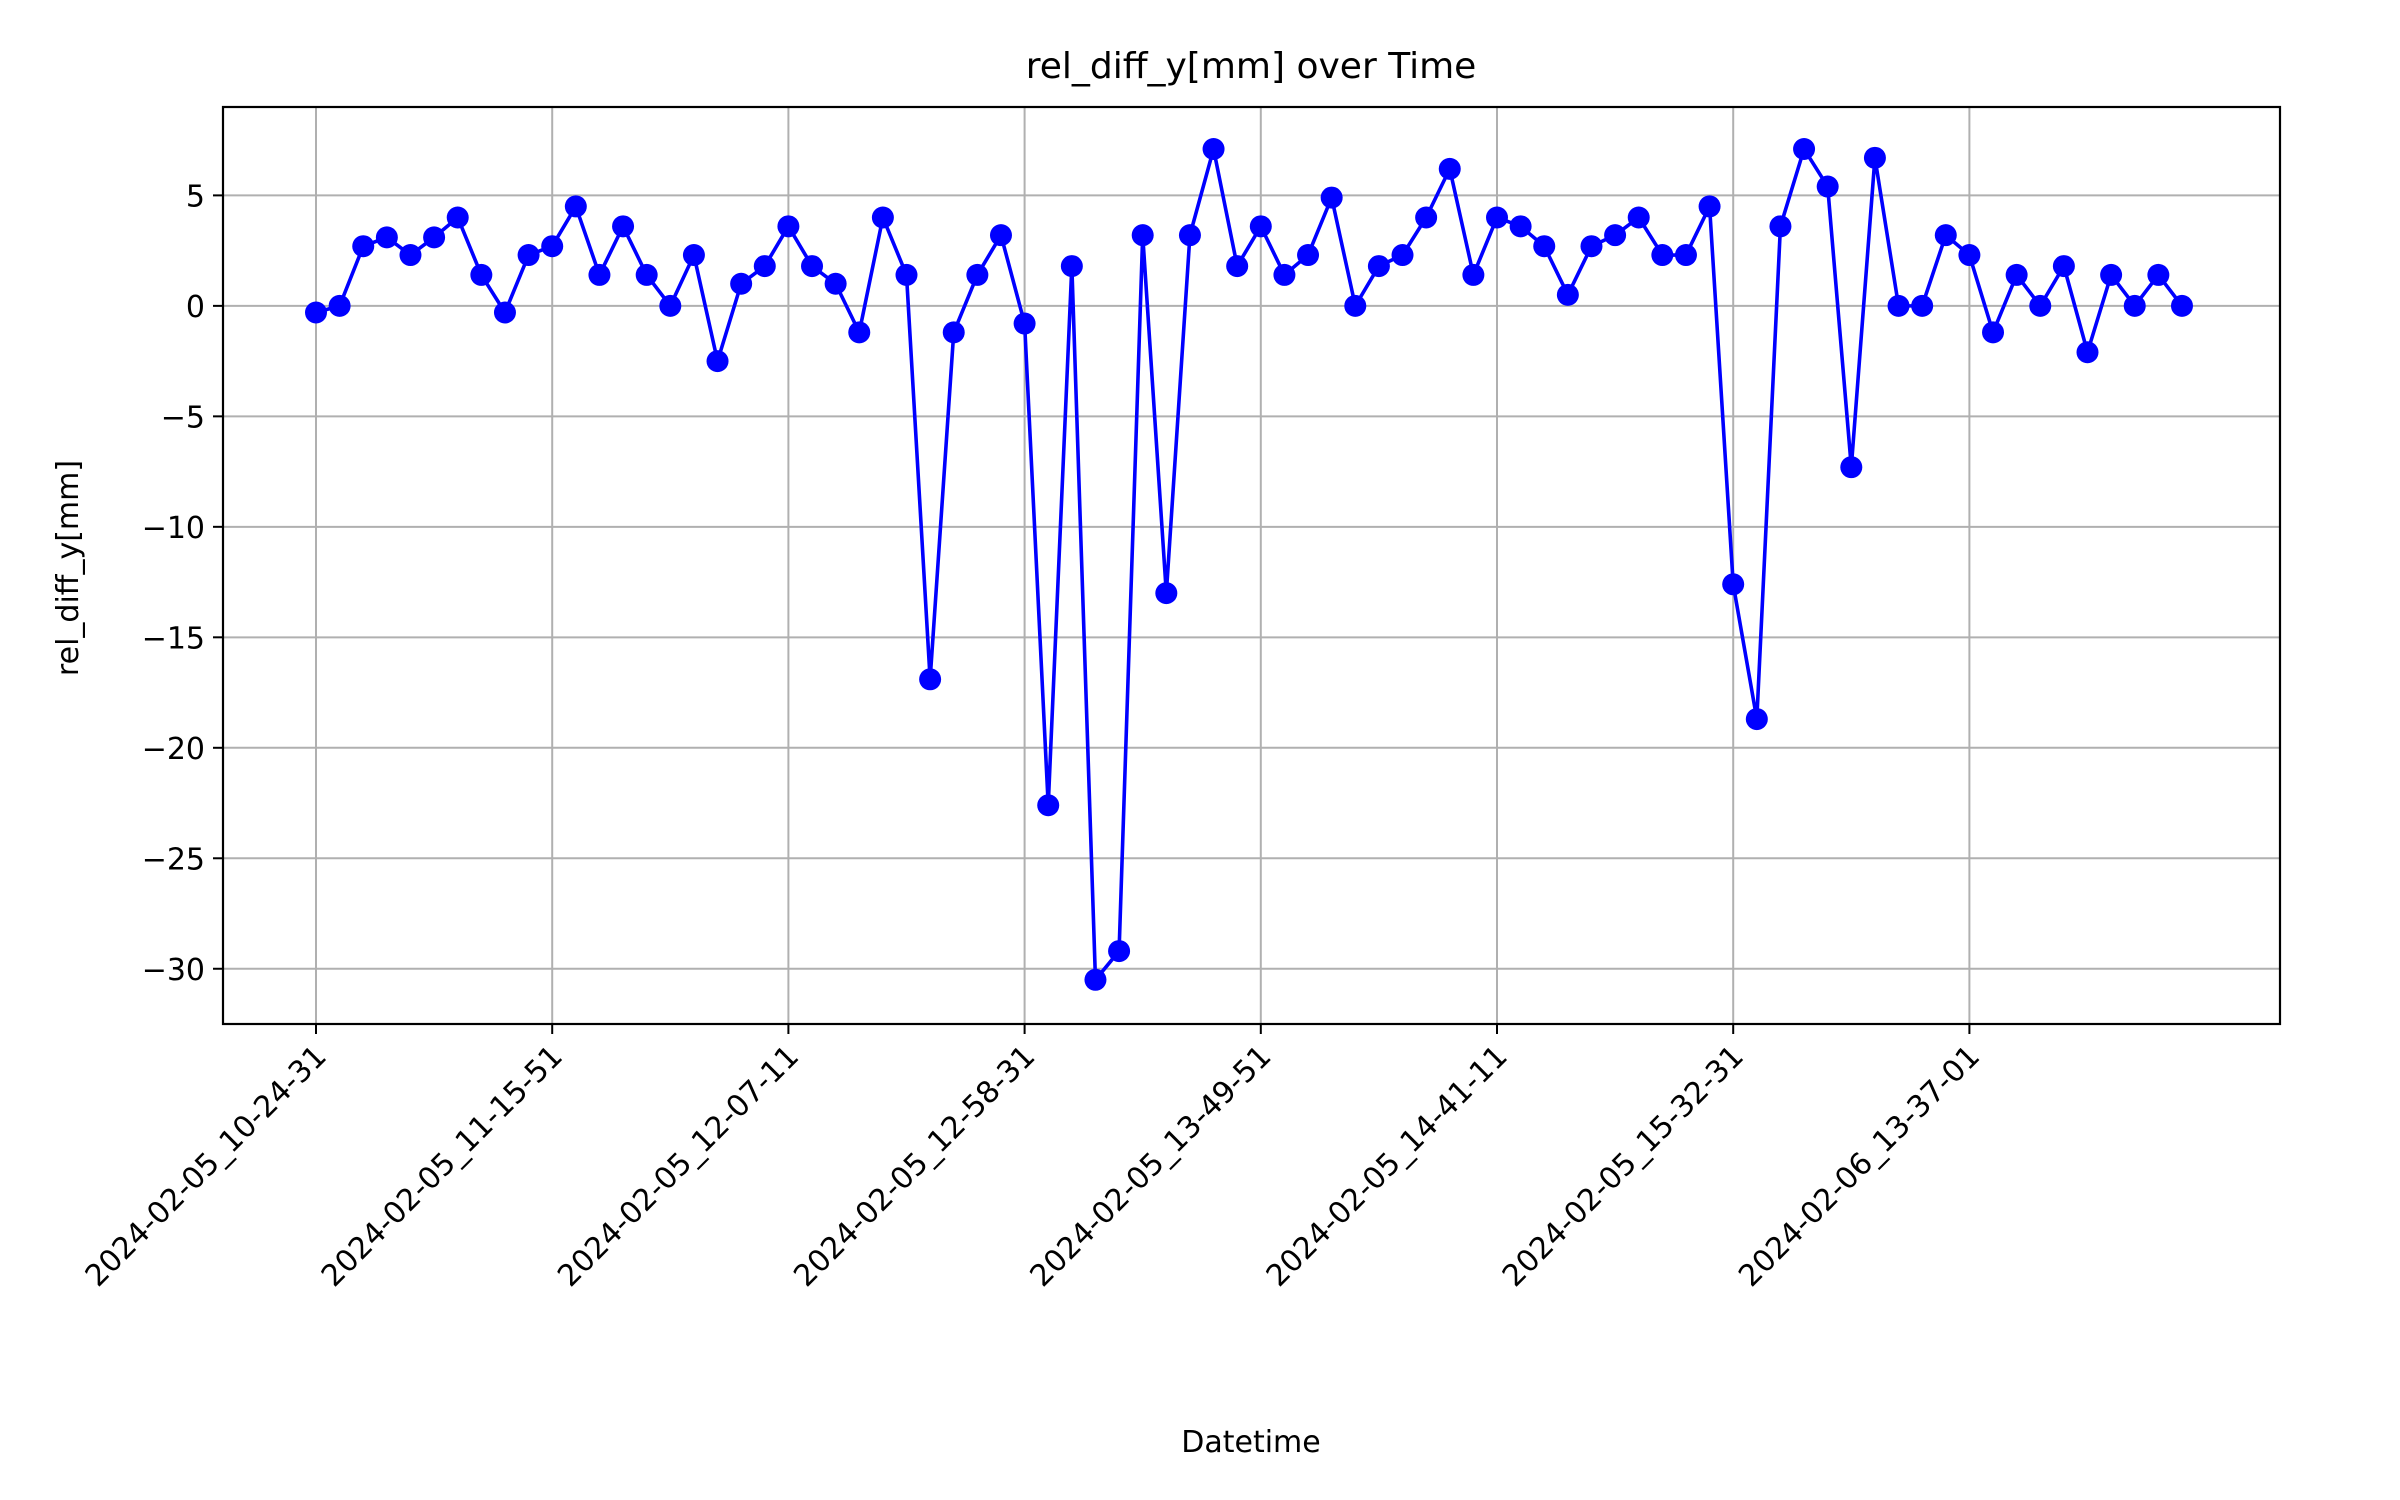 Image resolution: width=2400 pixels, height=1500 pixels. I want to click on y-tick-label: −20, so click(173, 749).